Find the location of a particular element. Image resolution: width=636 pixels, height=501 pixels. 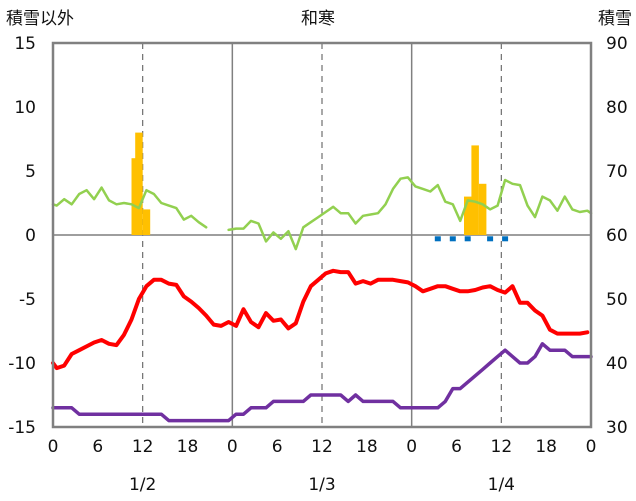

y2-tick-label: 80 is located at coordinates (617, 108).